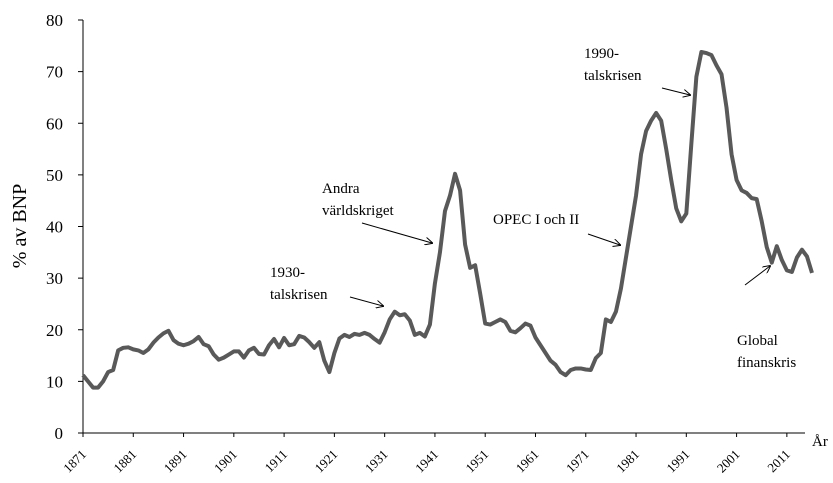 The width and height of the screenshot is (833, 483). I want to click on x-tick-label: 2011, so click(778, 461).